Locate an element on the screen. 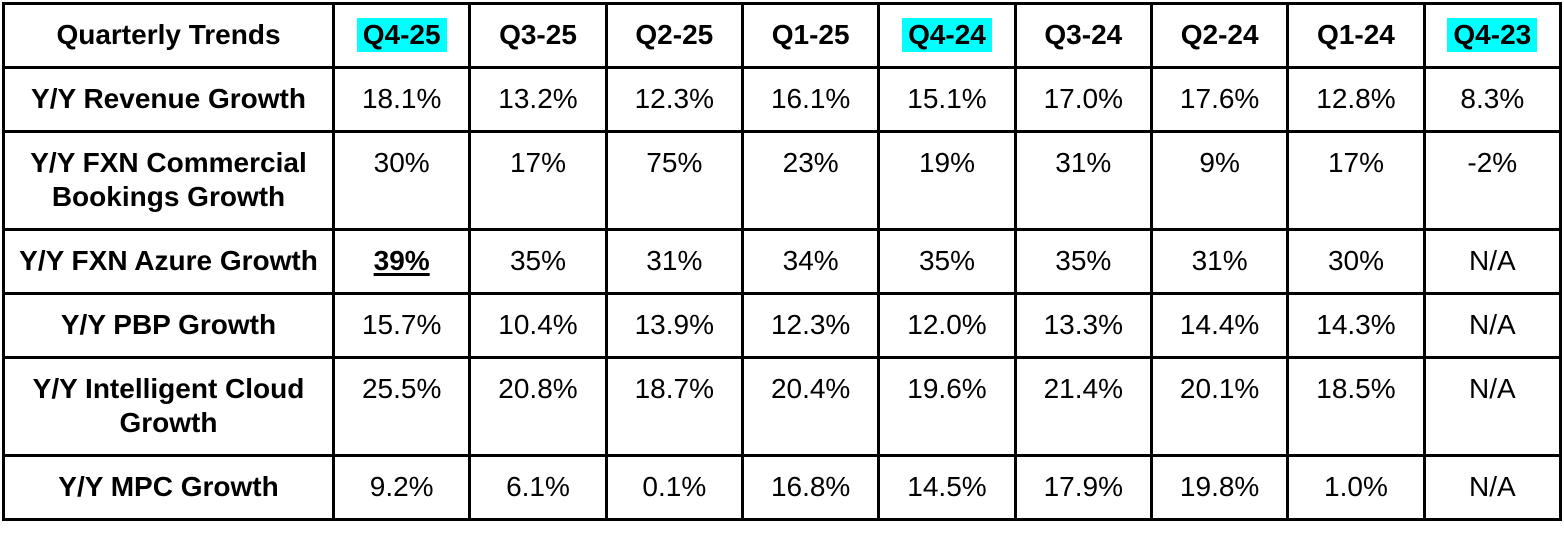 This screenshot has height=557, width=1564. value-cell: 17.6% is located at coordinates (1219, 99).